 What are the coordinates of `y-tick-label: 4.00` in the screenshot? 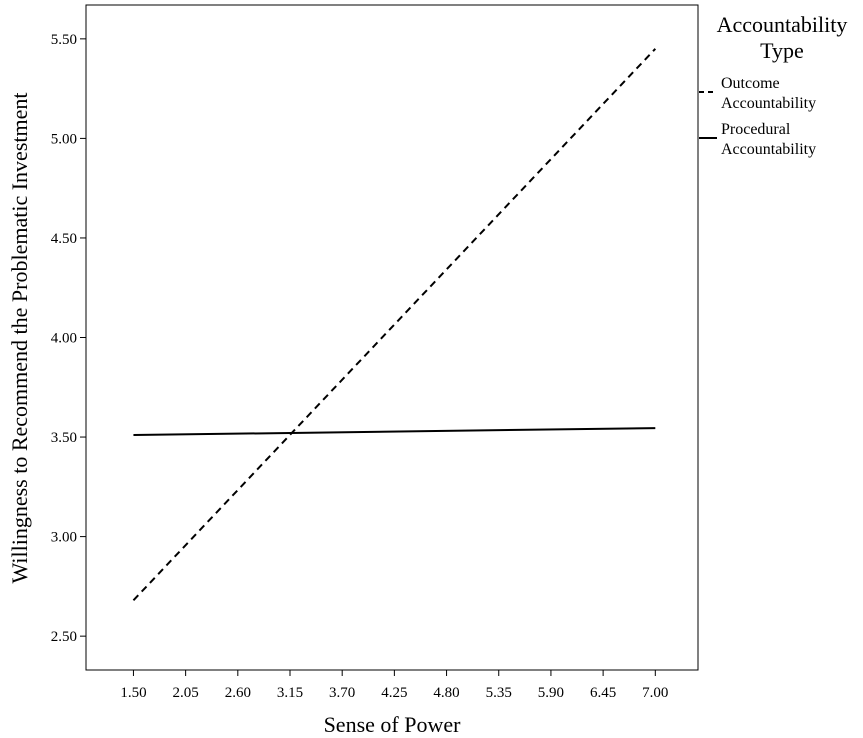 It's located at (64, 339).